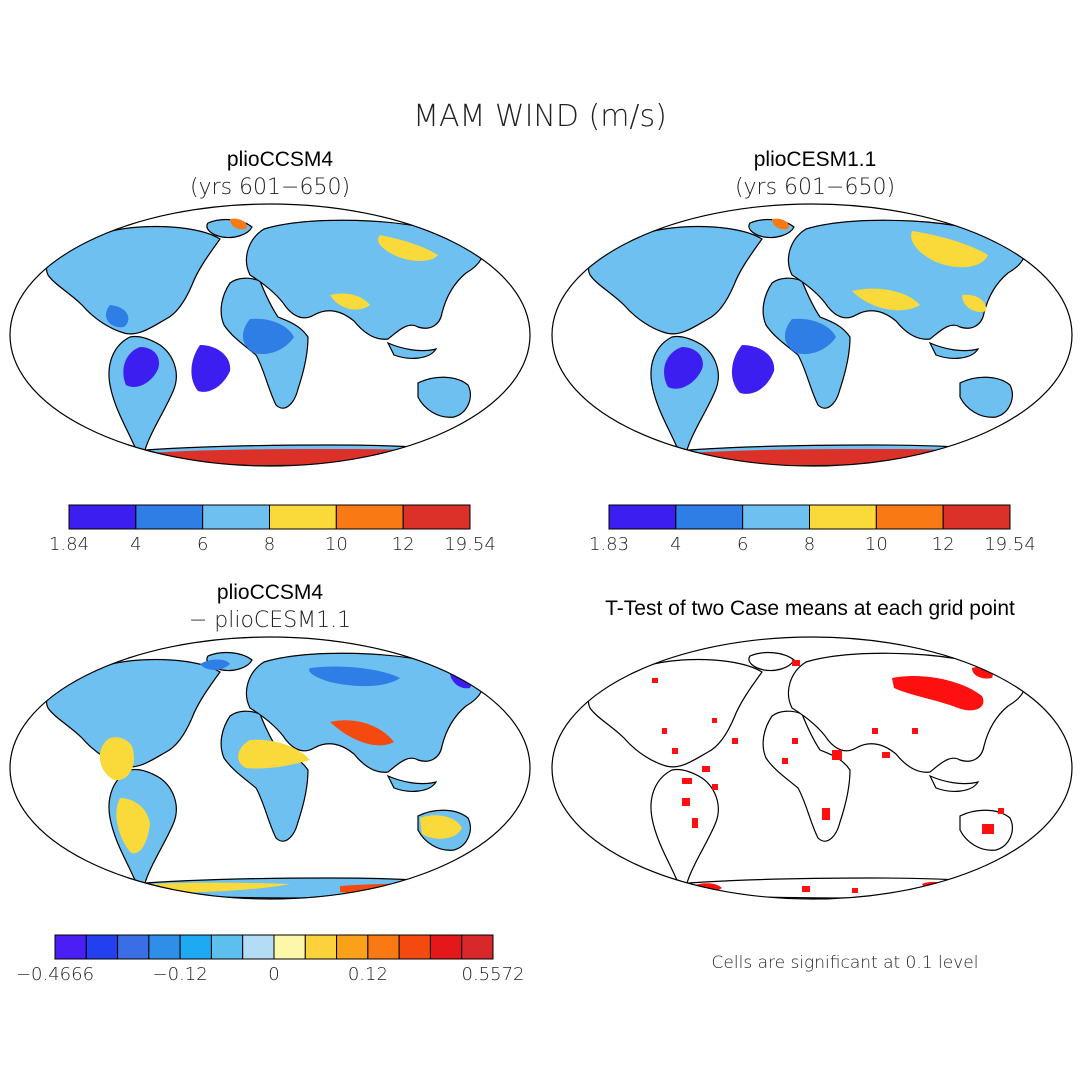 The image size is (1080, 1080). I want to click on colorbar-tick-label: −0.12, so click(180, 974).